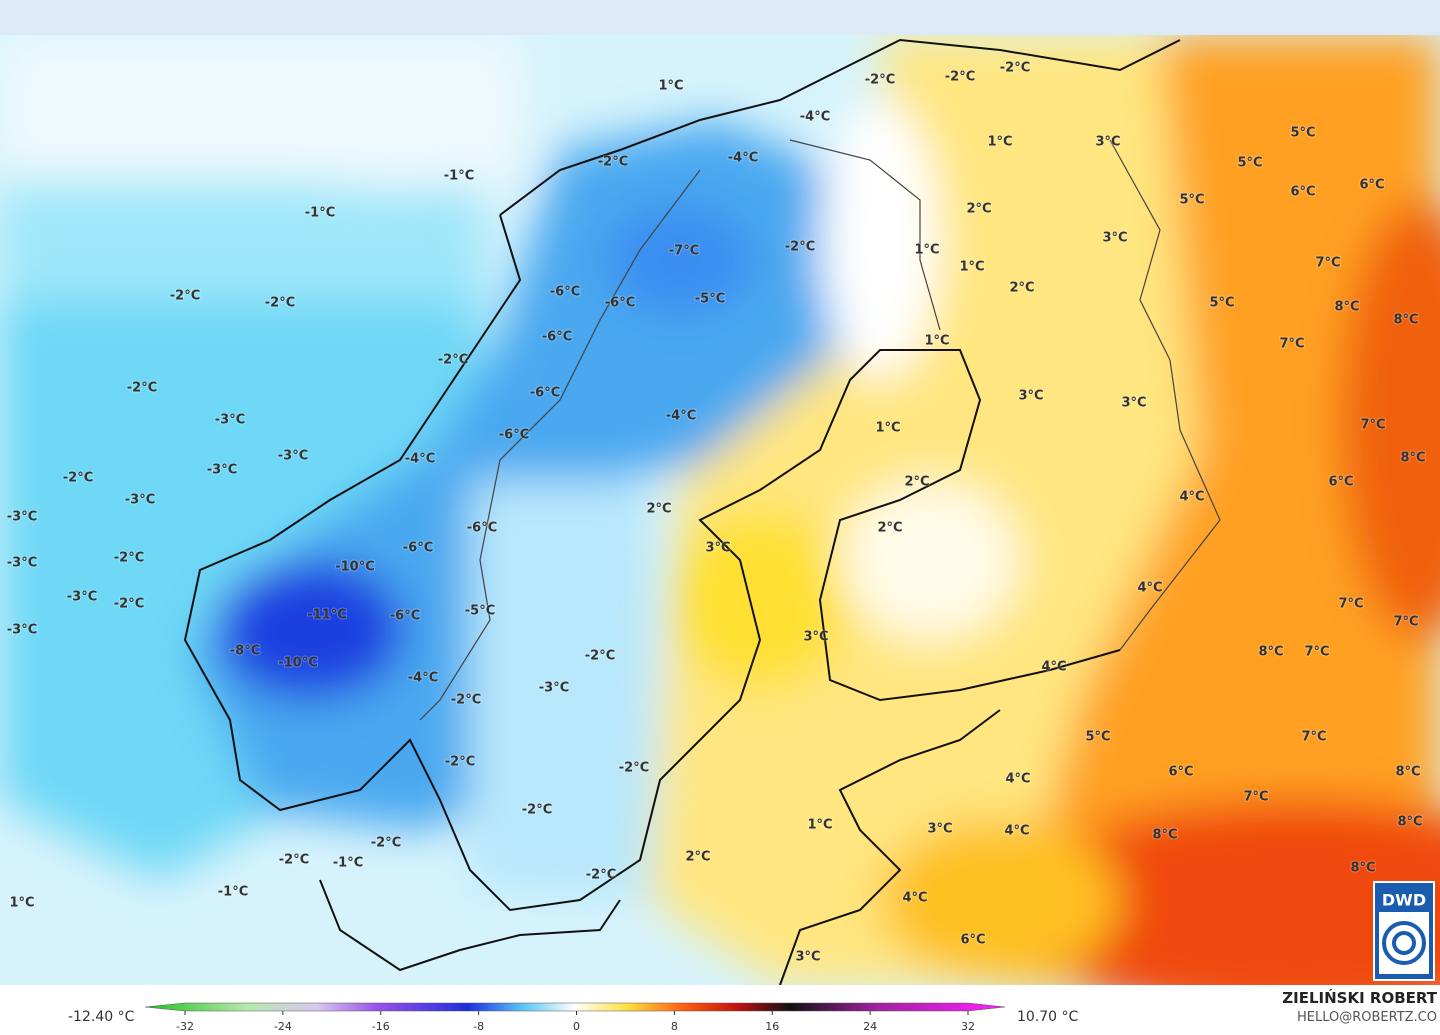  I want to click on temperature-label: -8°C, so click(245, 651).